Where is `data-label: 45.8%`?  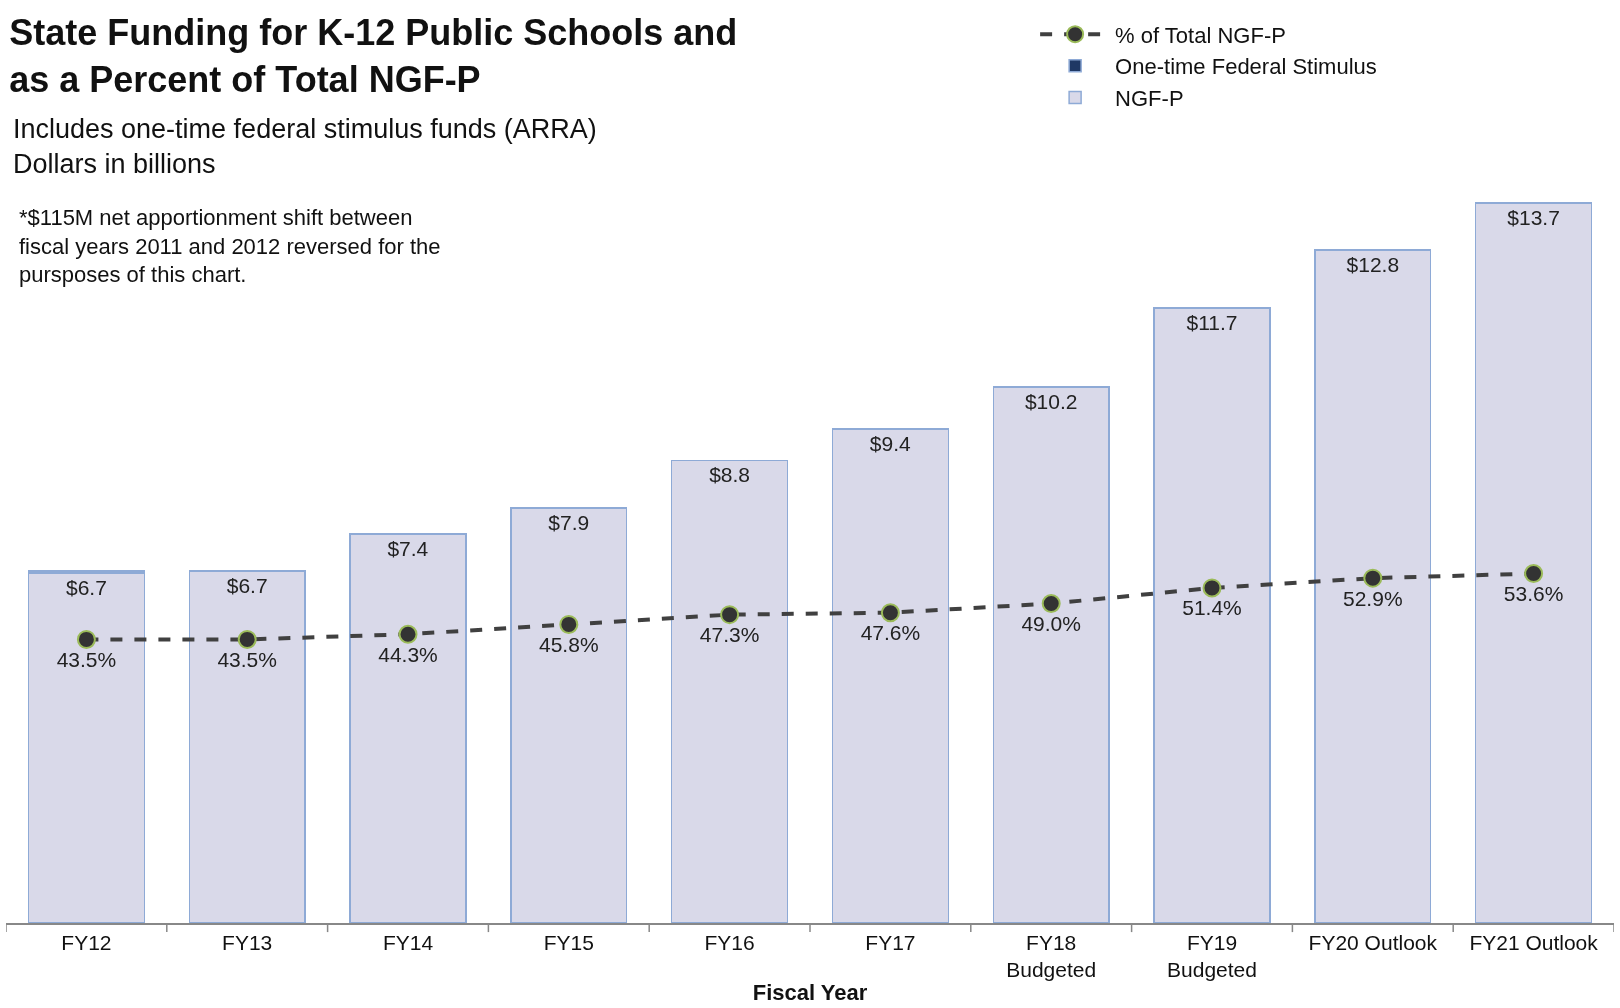
data-label: 45.8% is located at coordinates (569, 644).